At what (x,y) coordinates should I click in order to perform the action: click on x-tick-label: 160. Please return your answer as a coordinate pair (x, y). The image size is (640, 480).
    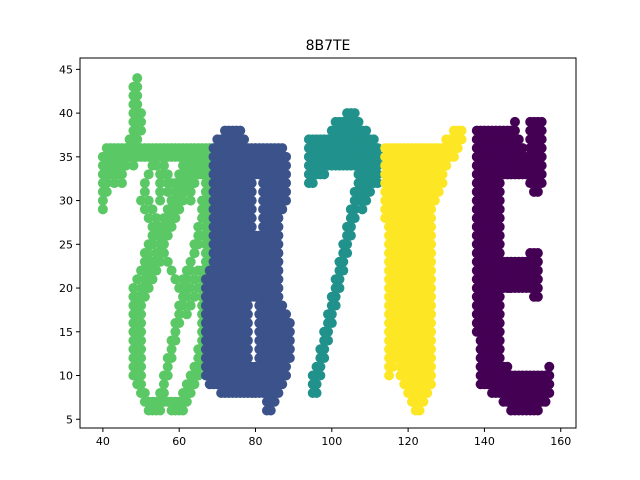
    Looking at the image, I should click on (560, 441).